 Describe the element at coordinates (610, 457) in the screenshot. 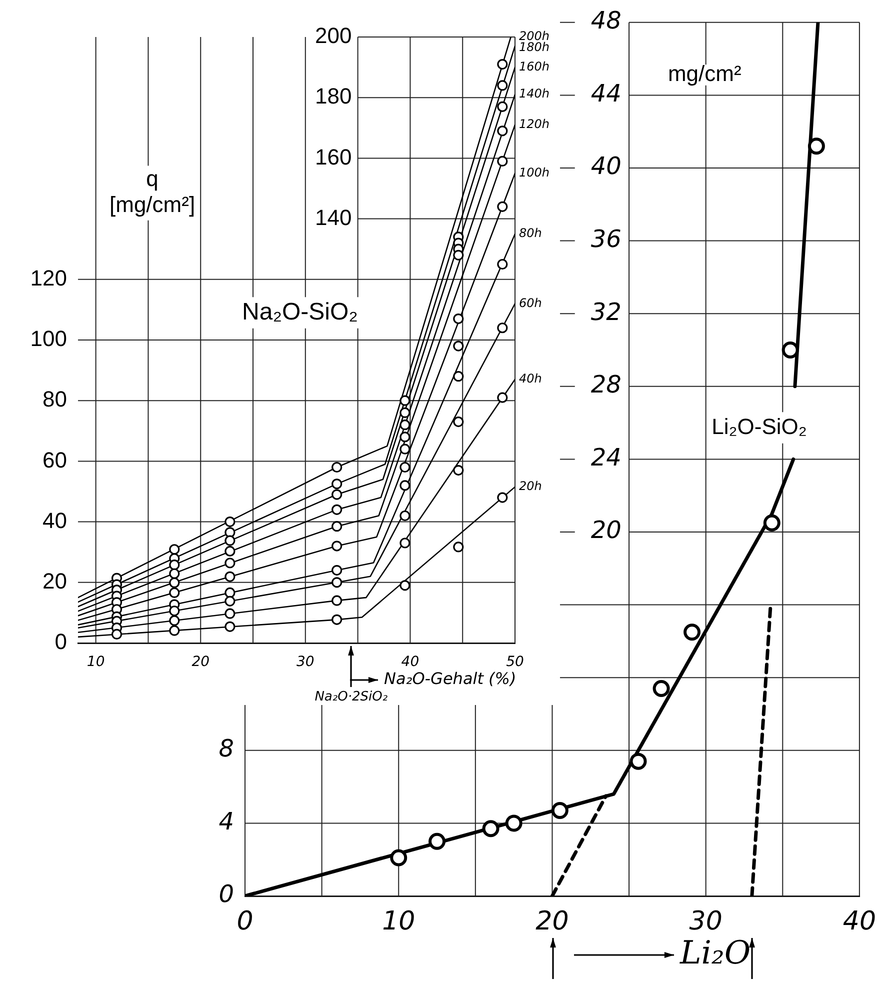

I see `y2-tick-label: 24` at that location.